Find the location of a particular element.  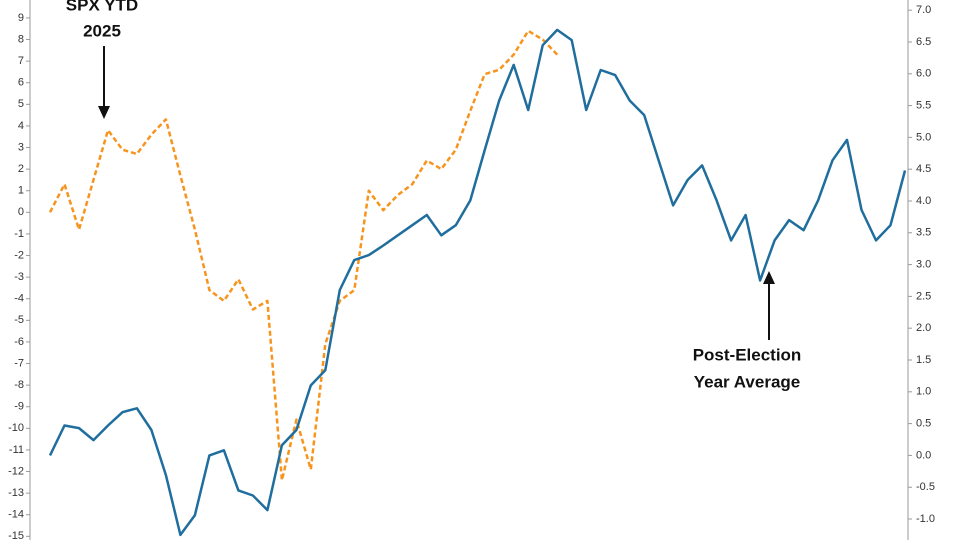

y-tick-label: -1 is located at coordinates (19, 234).